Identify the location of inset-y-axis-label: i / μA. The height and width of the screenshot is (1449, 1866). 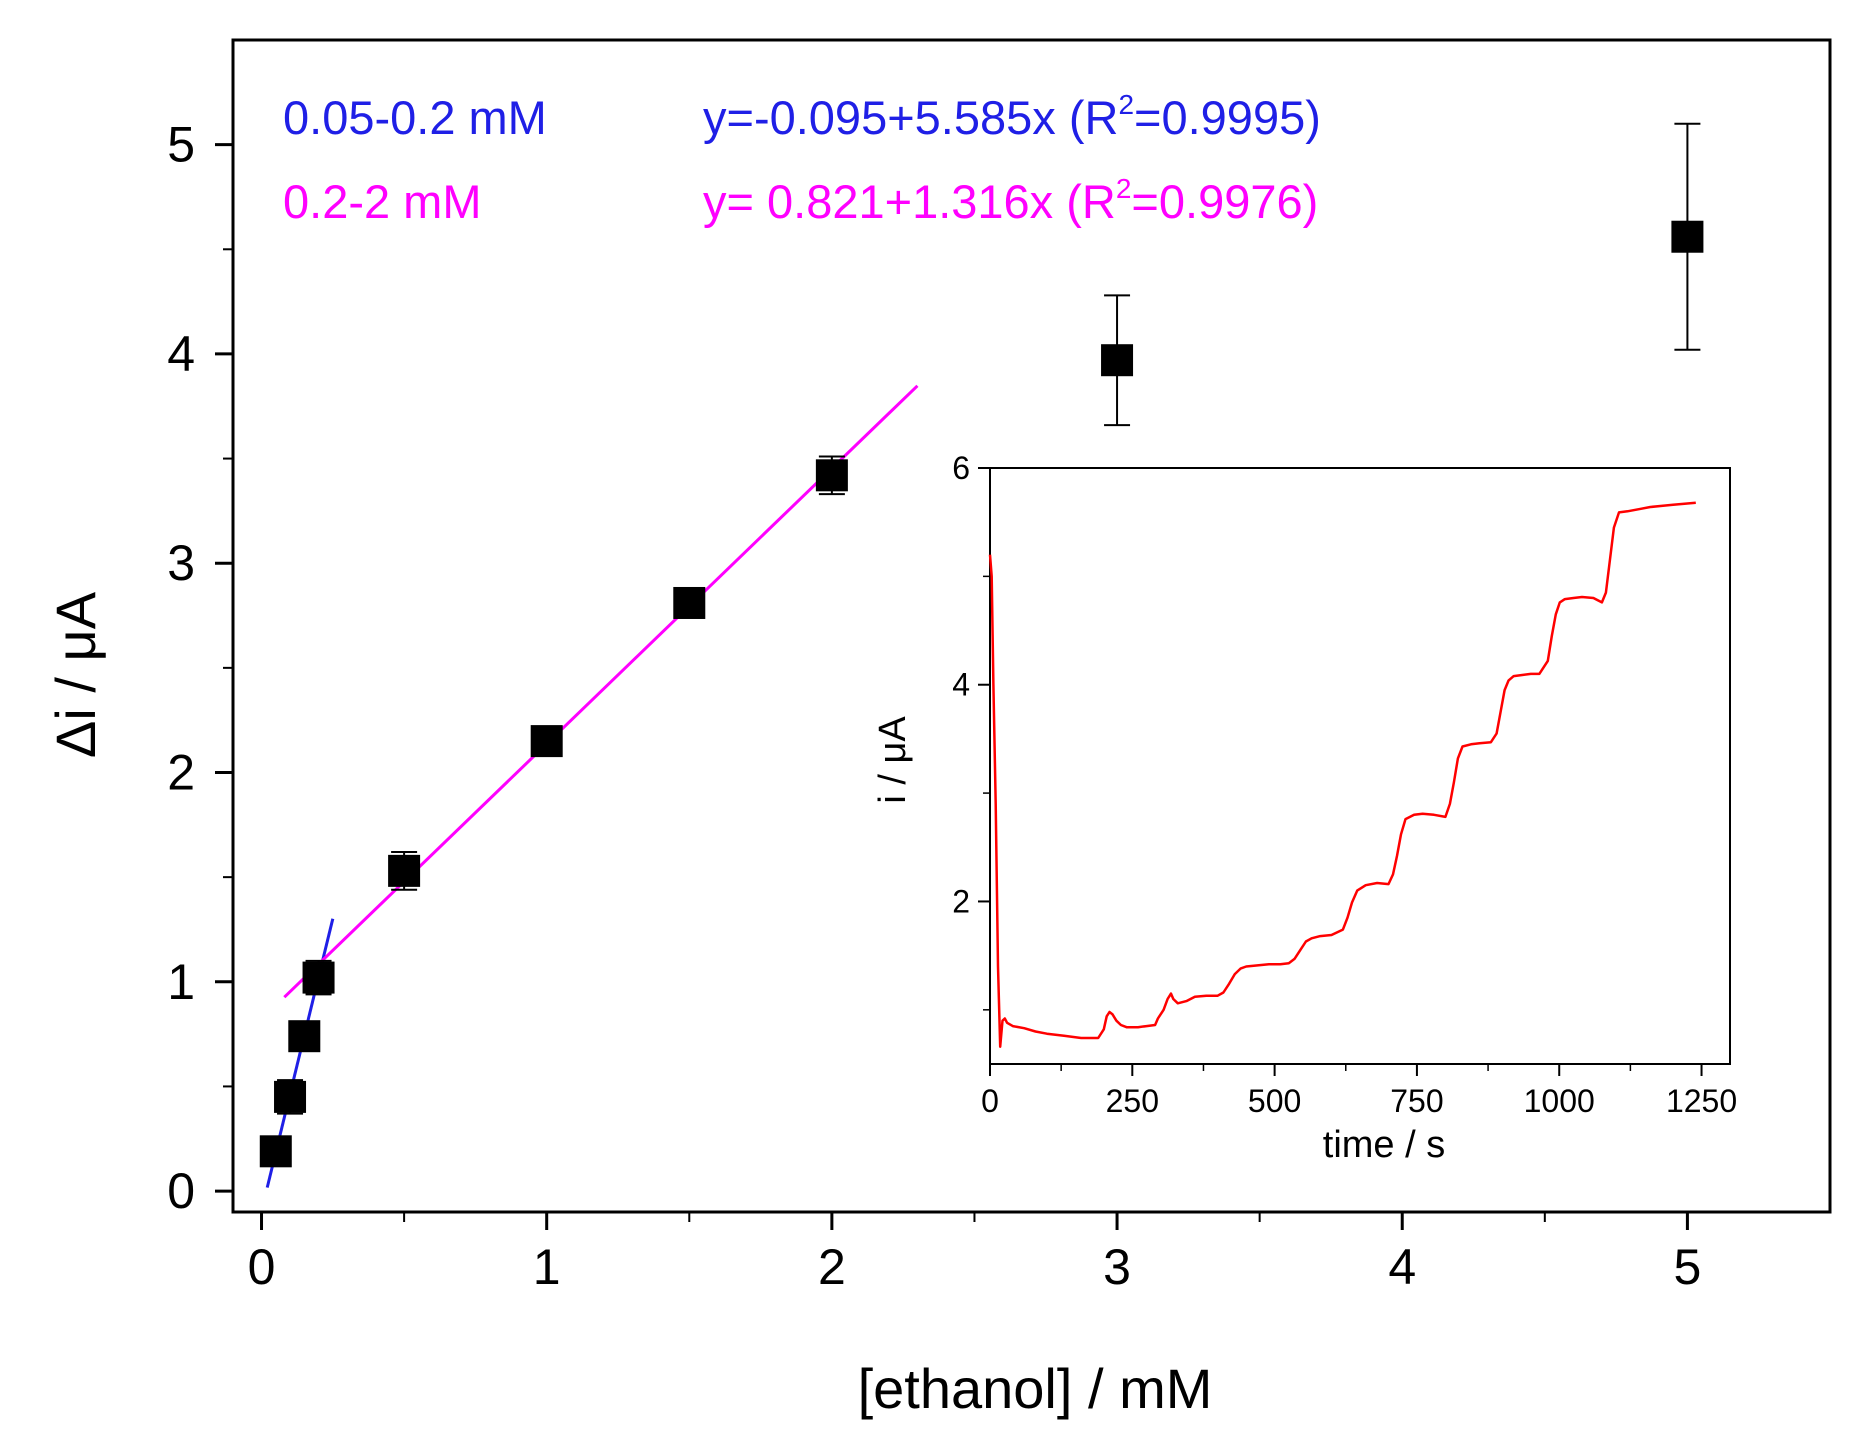
(893, 760).